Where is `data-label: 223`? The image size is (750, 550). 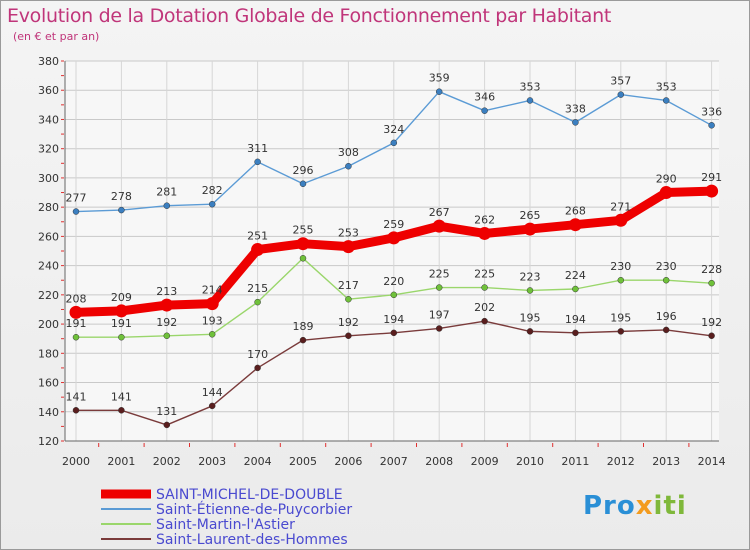
data-label: 223 is located at coordinates (530, 276).